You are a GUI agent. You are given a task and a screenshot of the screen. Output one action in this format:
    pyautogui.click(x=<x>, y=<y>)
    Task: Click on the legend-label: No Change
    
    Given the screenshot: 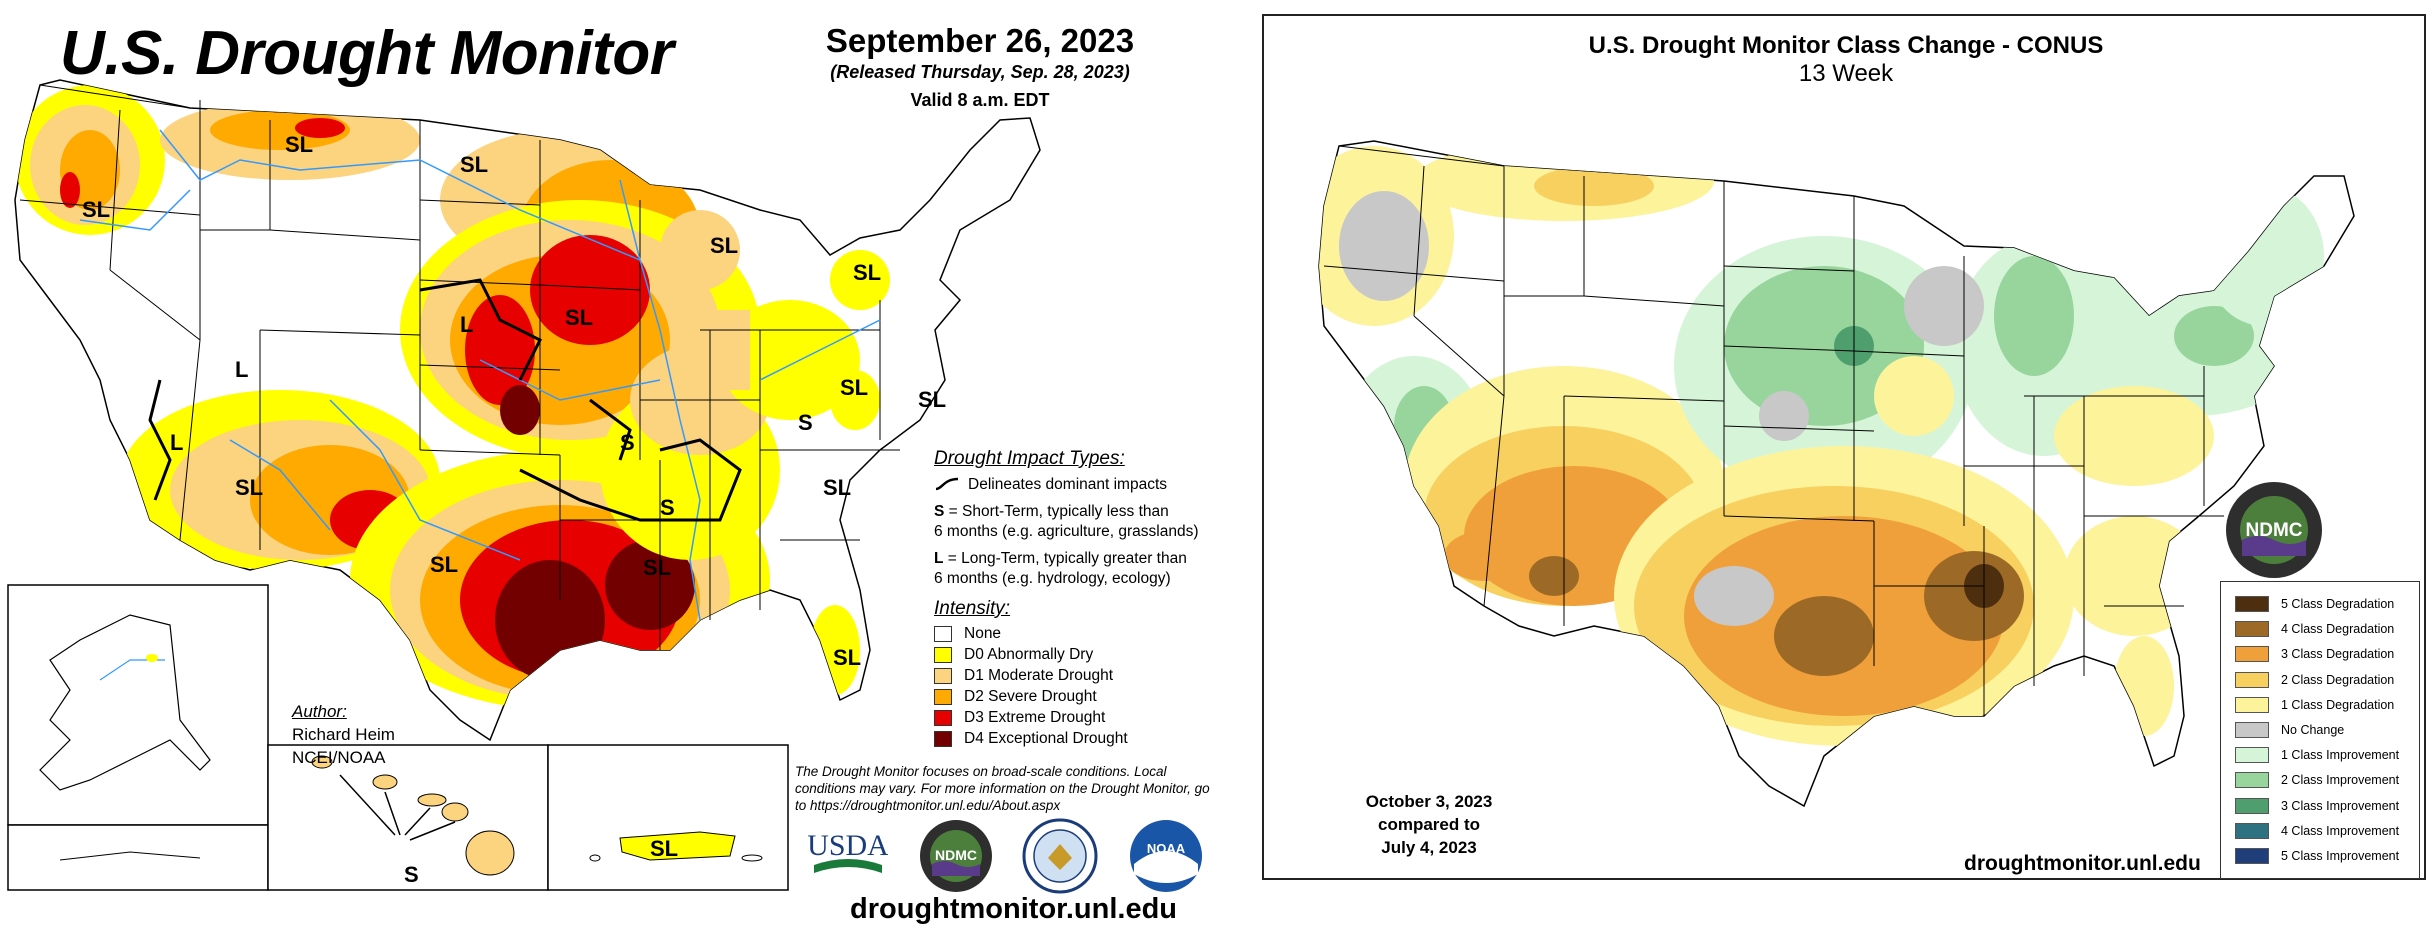 What is the action you would take?
    pyautogui.click(x=2313, y=730)
    